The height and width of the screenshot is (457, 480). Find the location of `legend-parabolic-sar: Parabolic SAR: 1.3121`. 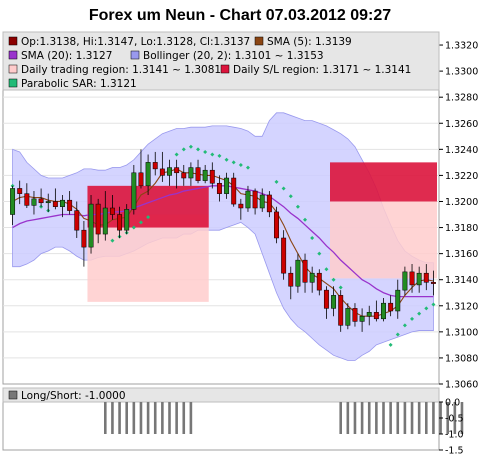

legend-parabolic-sar: Parabolic SAR: 1.3121 is located at coordinates (79, 84).